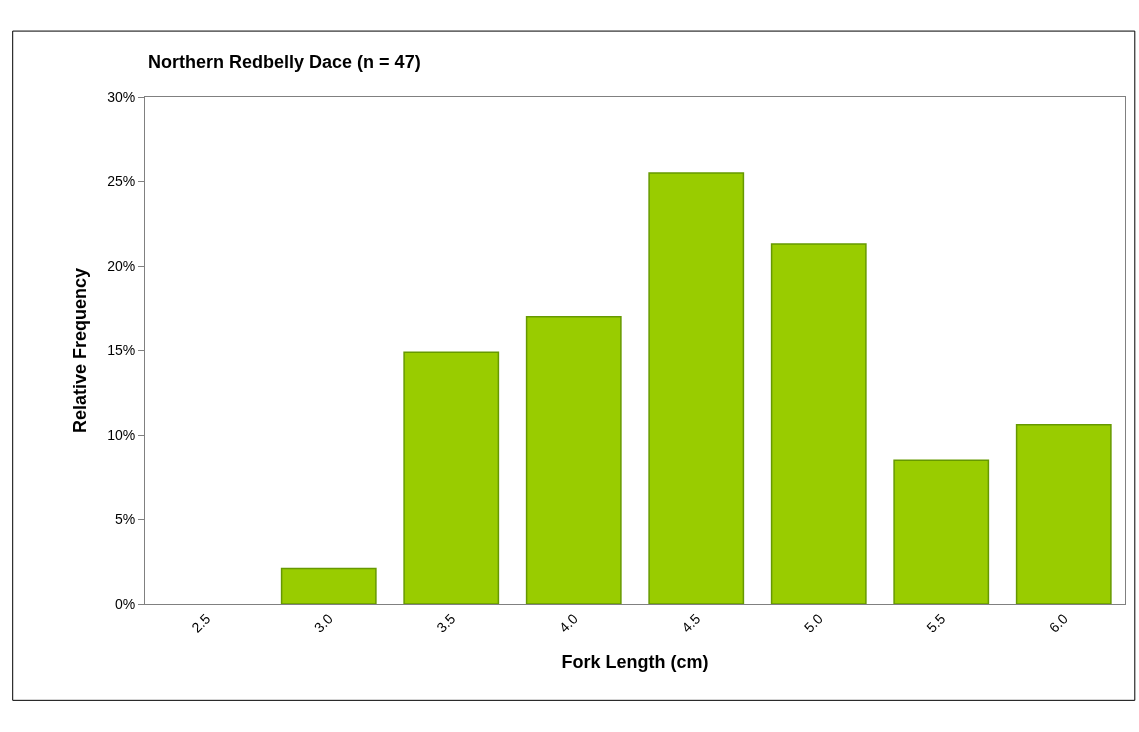 The height and width of the screenshot is (732, 1139). What do you see at coordinates (284, 61) in the screenshot?
I see `chart-title: Northern Redbelly Dace (n = 47)` at bounding box center [284, 61].